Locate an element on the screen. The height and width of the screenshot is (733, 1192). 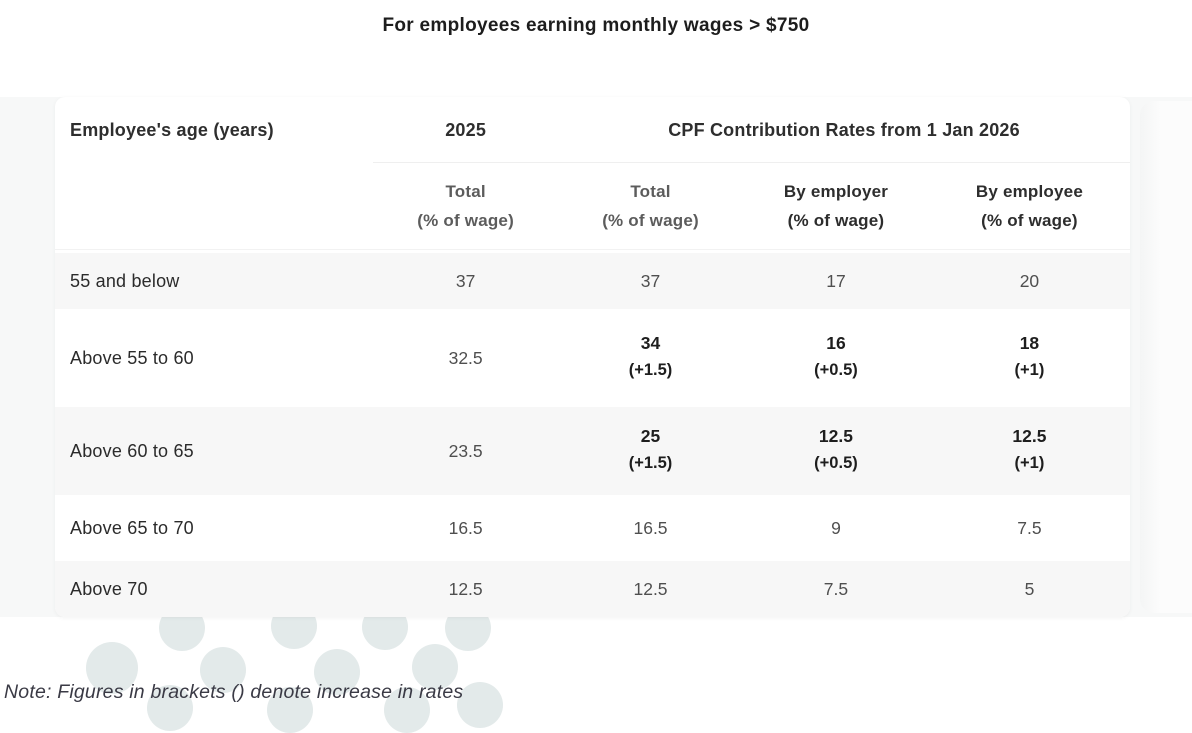
rate-2025-cell: 37 is located at coordinates (465, 281).